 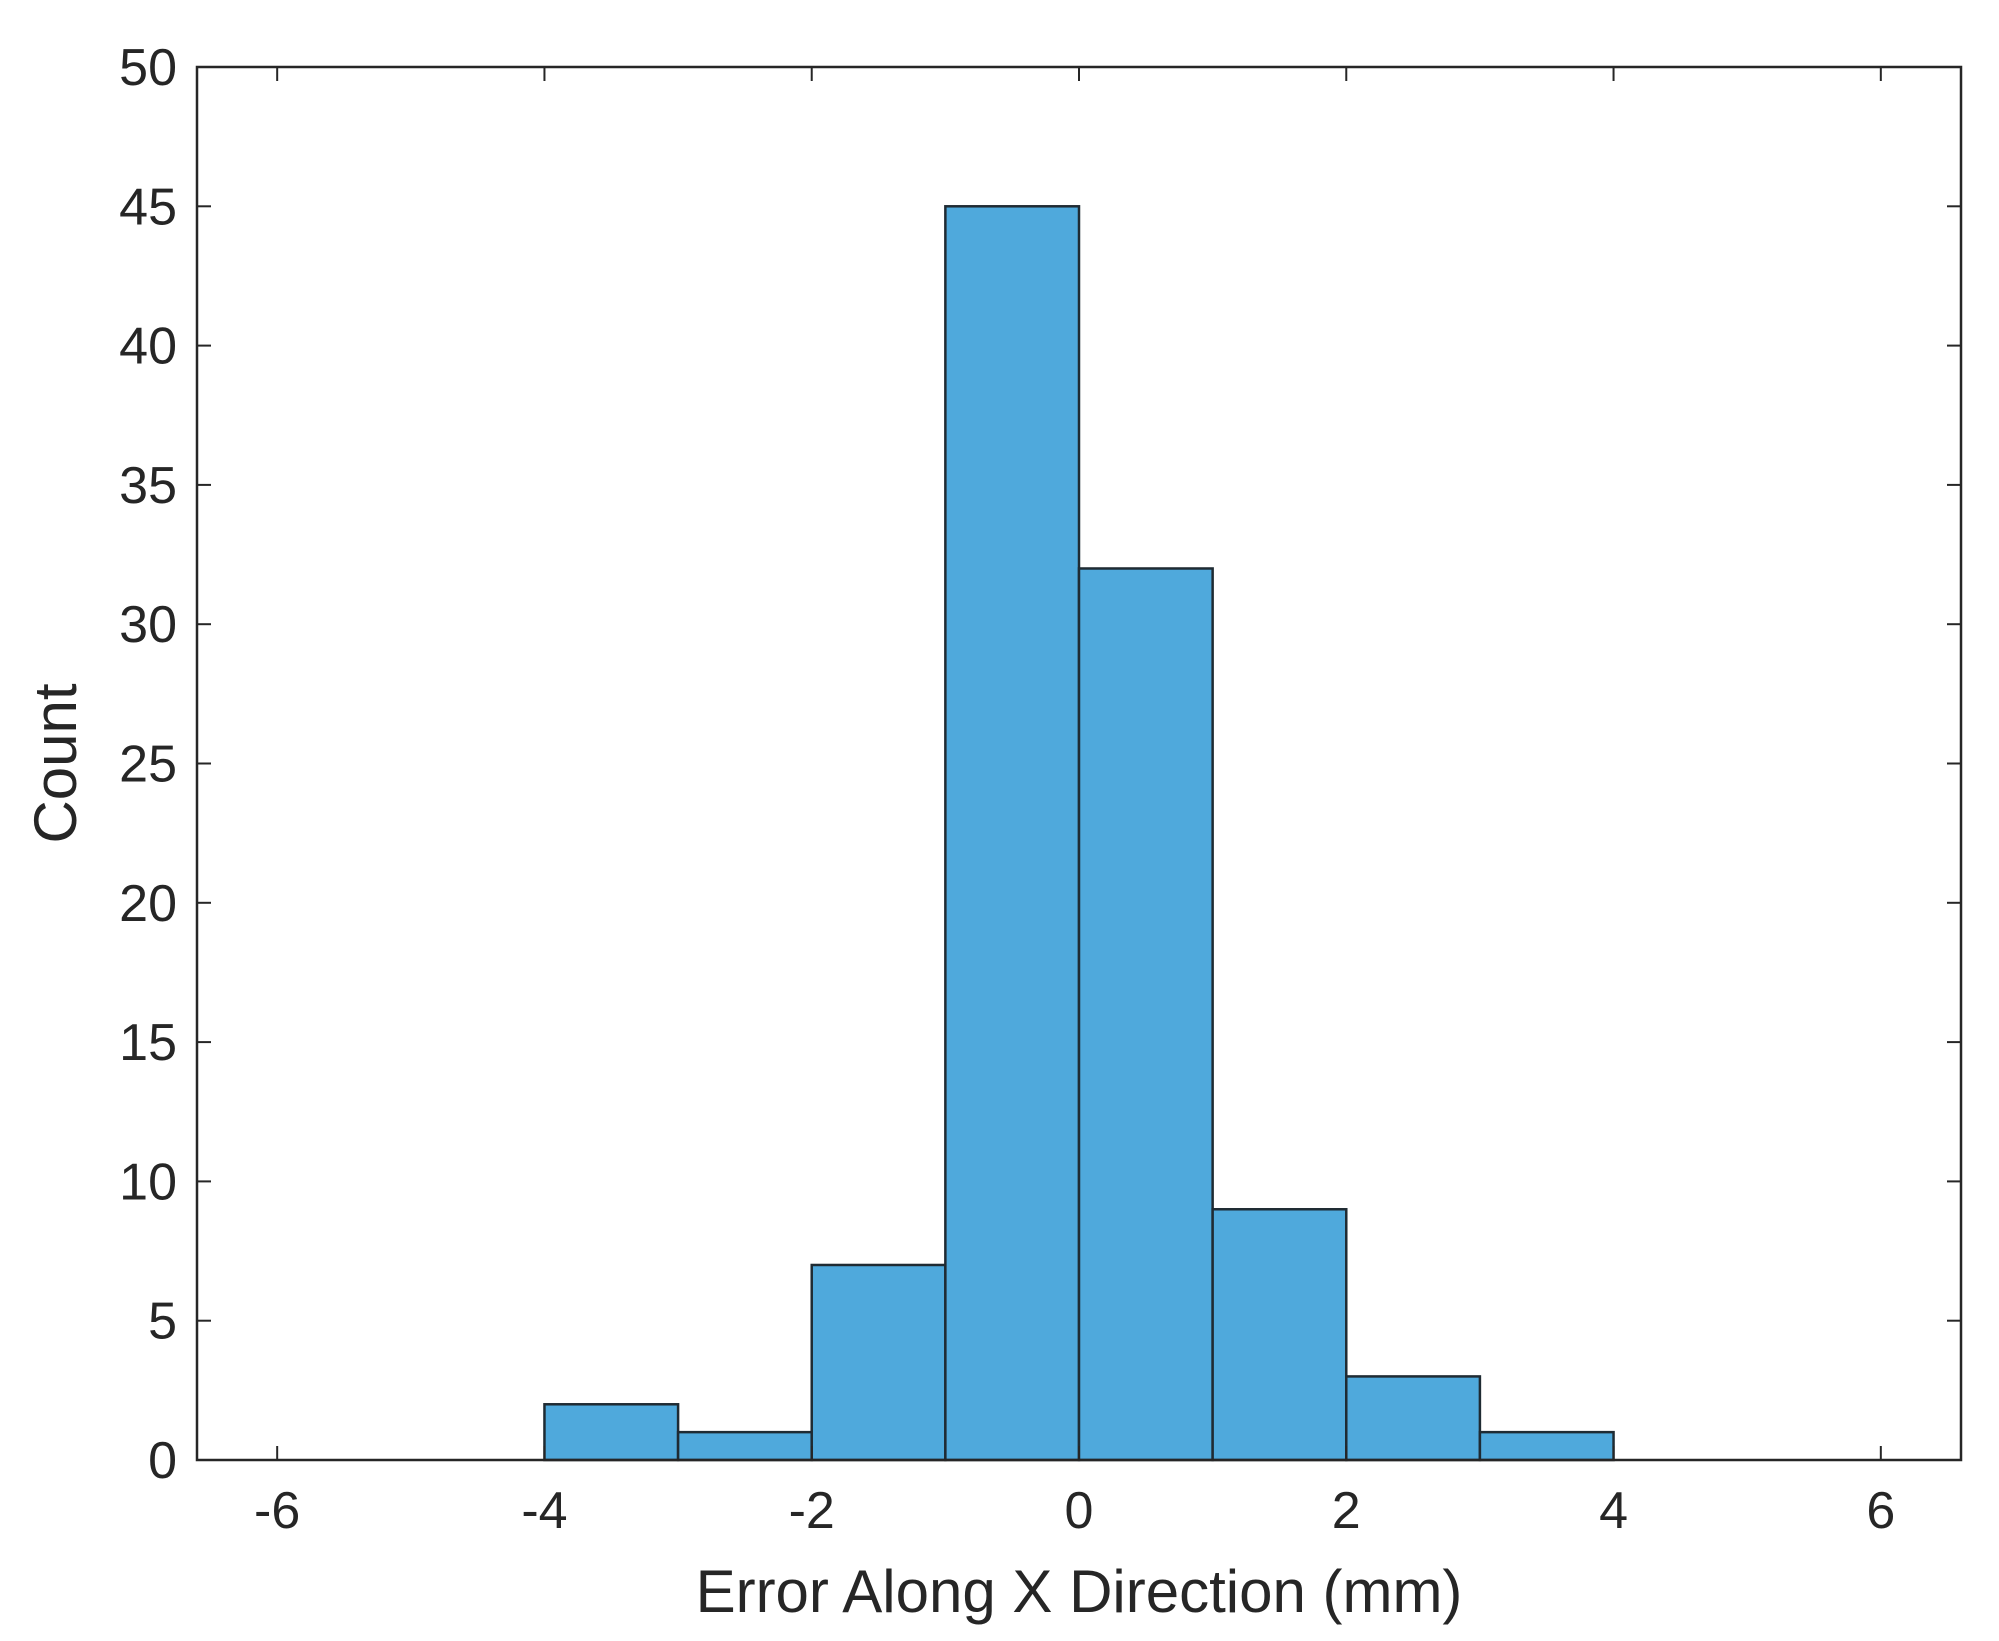 I want to click on y-tick-label: 50, so click(x=148, y=68).